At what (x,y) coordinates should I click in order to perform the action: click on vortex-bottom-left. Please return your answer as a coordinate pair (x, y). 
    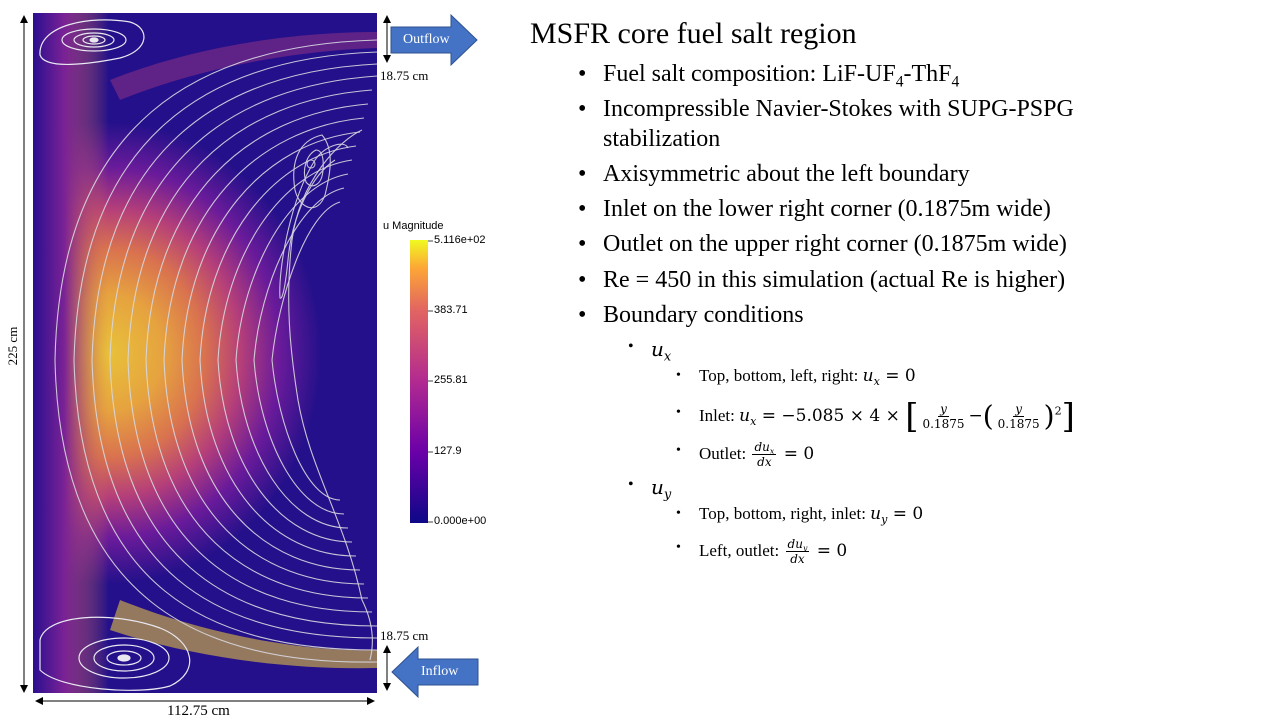
    Looking at the image, I should click on (115, 653).